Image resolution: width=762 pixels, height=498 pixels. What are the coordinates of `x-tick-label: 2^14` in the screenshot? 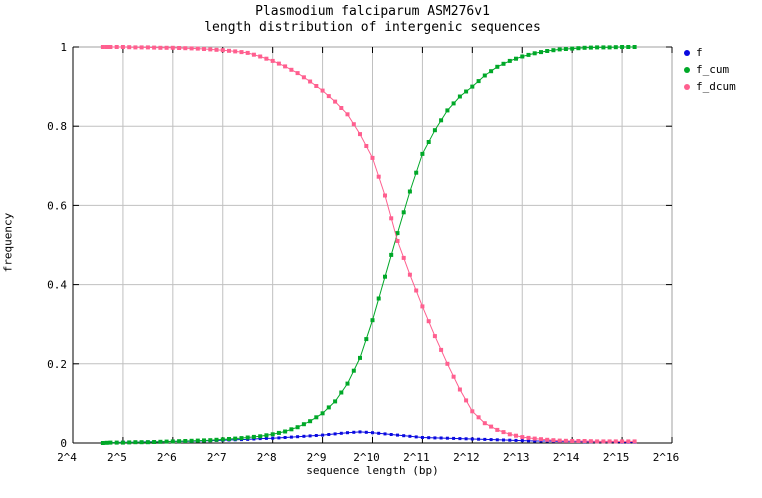 It's located at (566, 457).